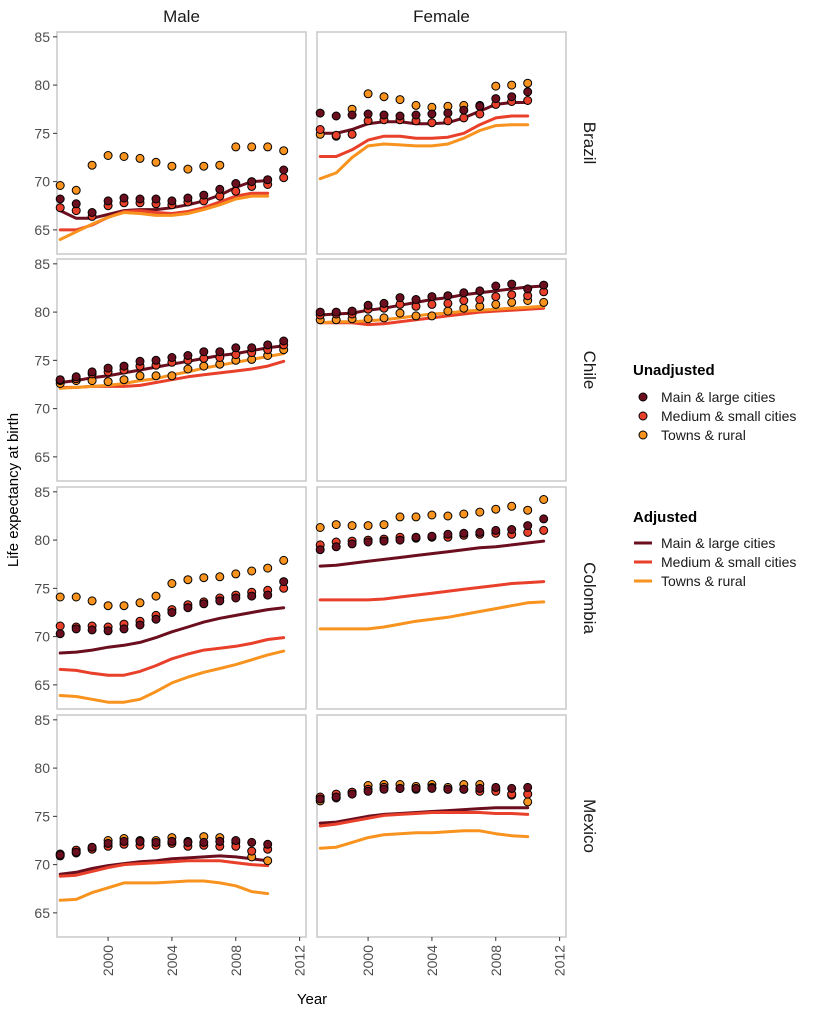 The image size is (839, 1011). What do you see at coordinates (424, 136) in the screenshot?
I see `adjusted-line-medium-small-cities` at bounding box center [424, 136].